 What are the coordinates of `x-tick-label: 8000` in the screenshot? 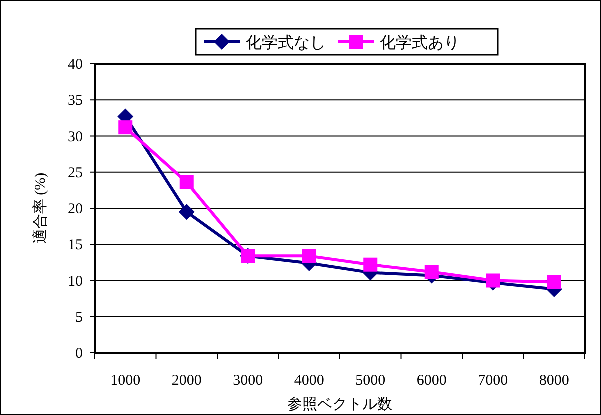 It's located at (554, 381).